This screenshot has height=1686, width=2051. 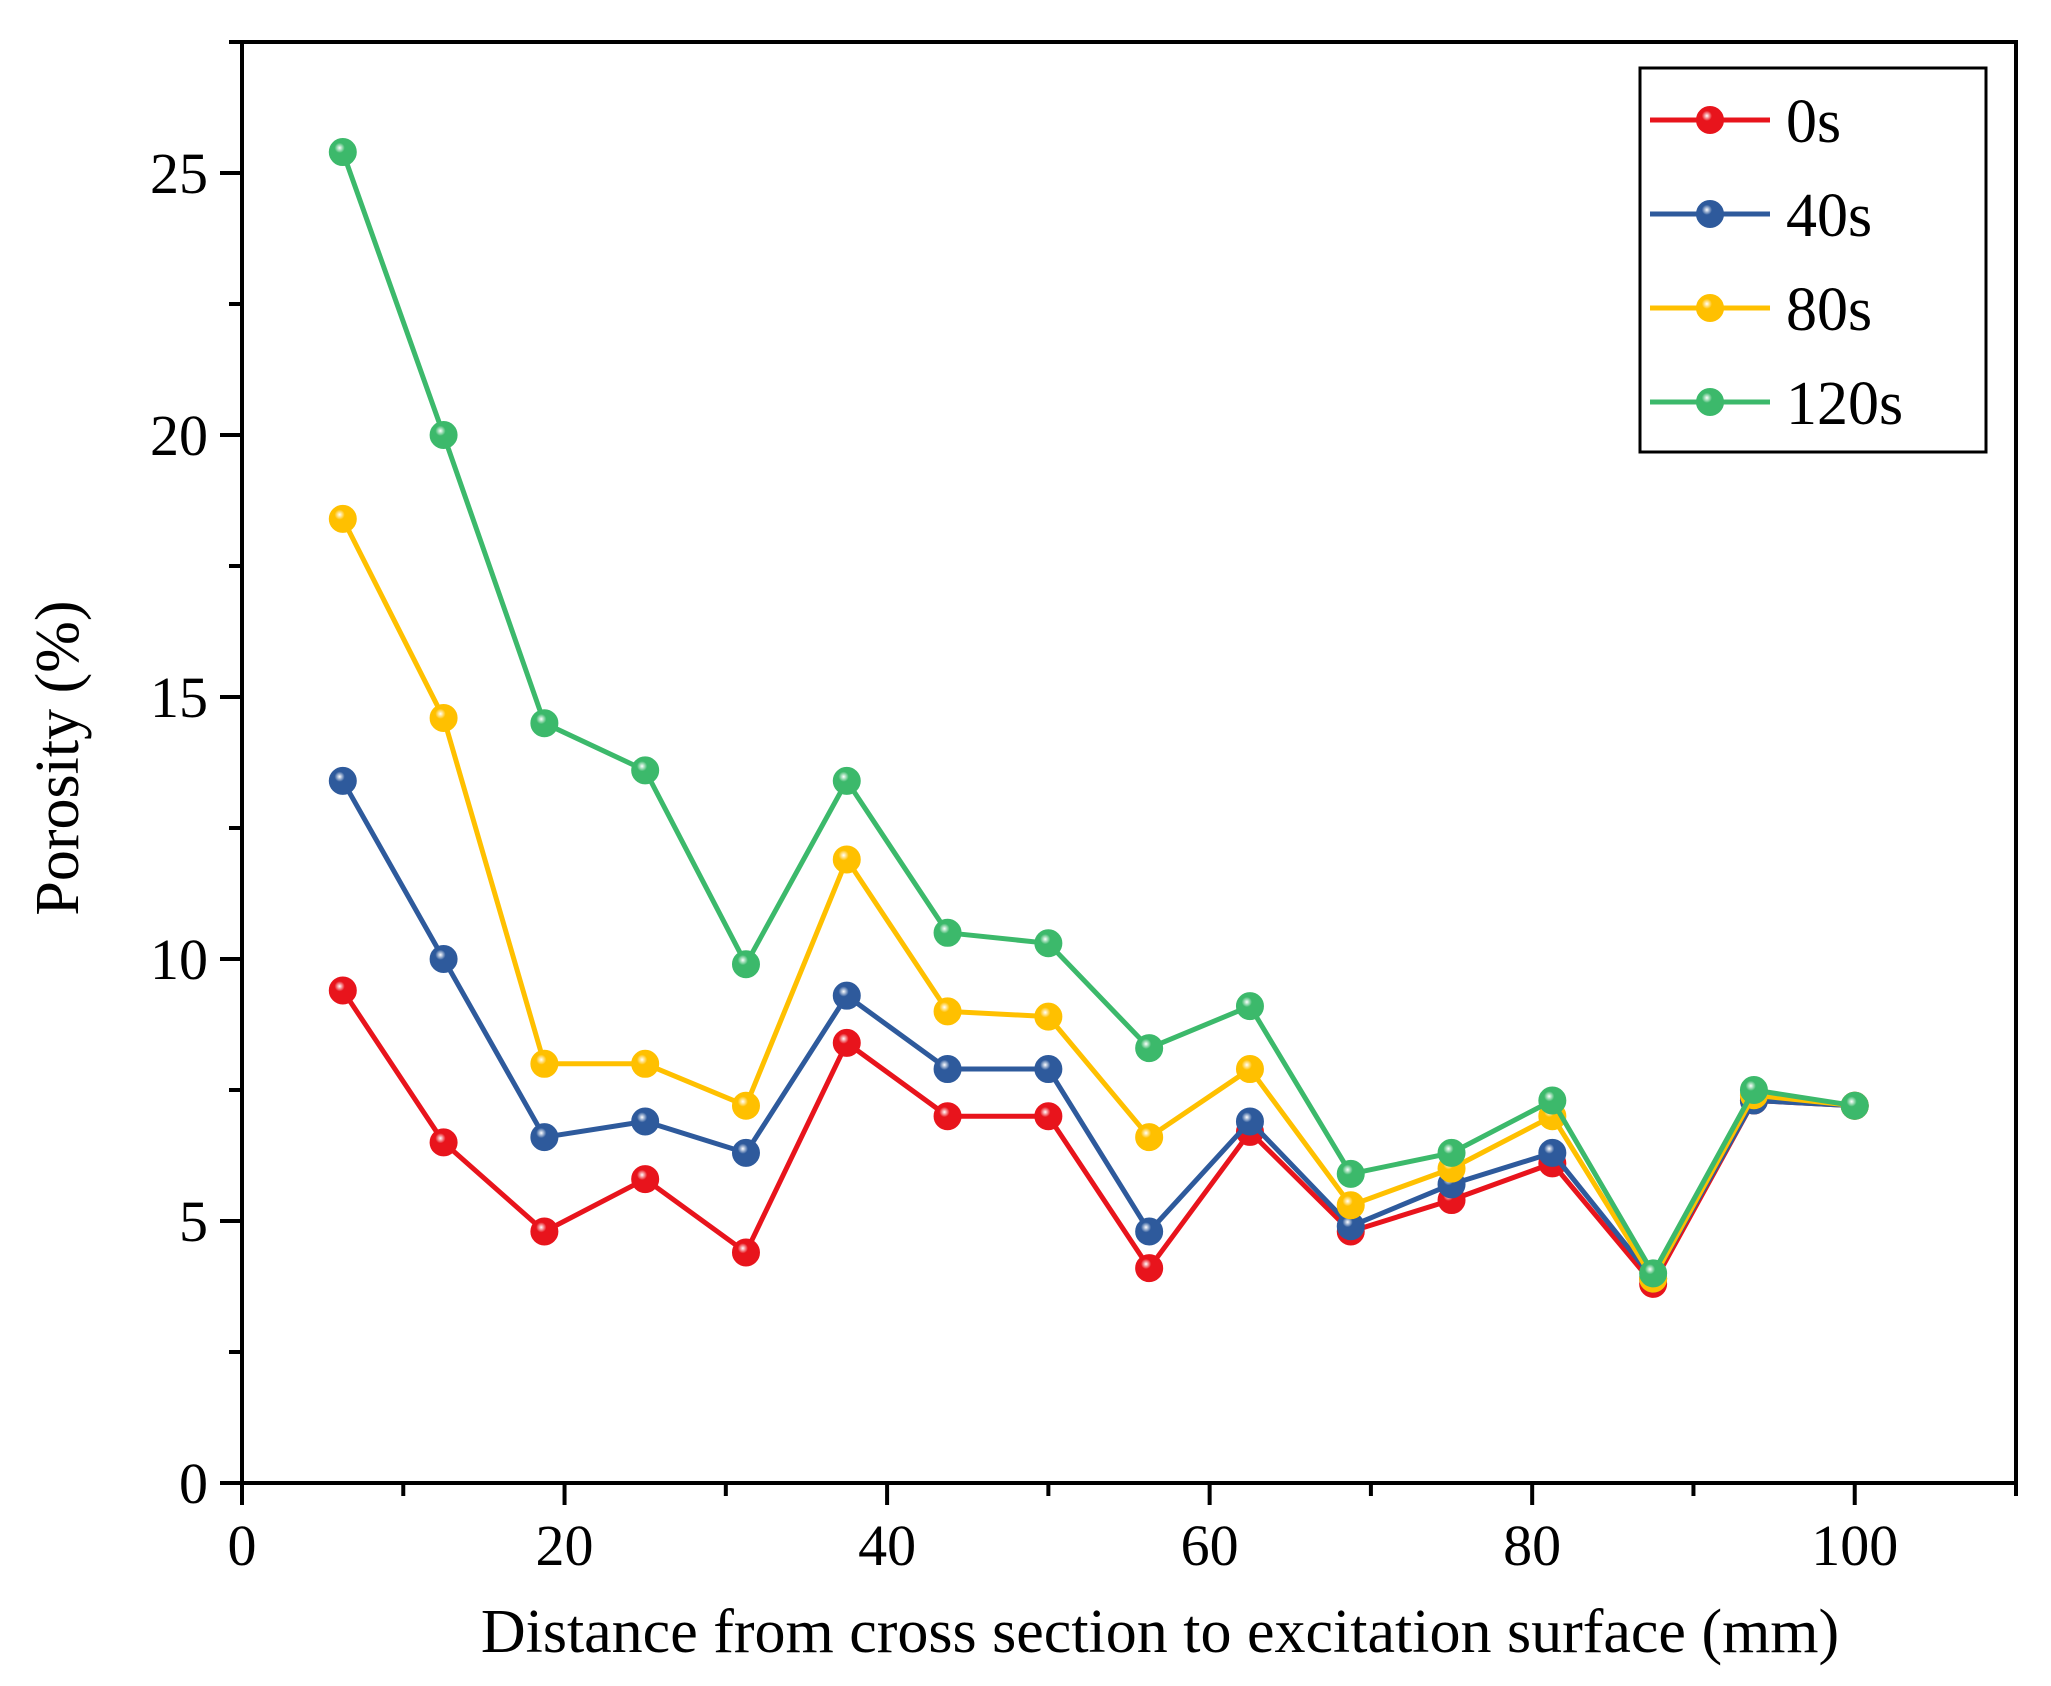 What do you see at coordinates (1854, 1545) in the screenshot?
I see `x-tick-label: 100` at bounding box center [1854, 1545].